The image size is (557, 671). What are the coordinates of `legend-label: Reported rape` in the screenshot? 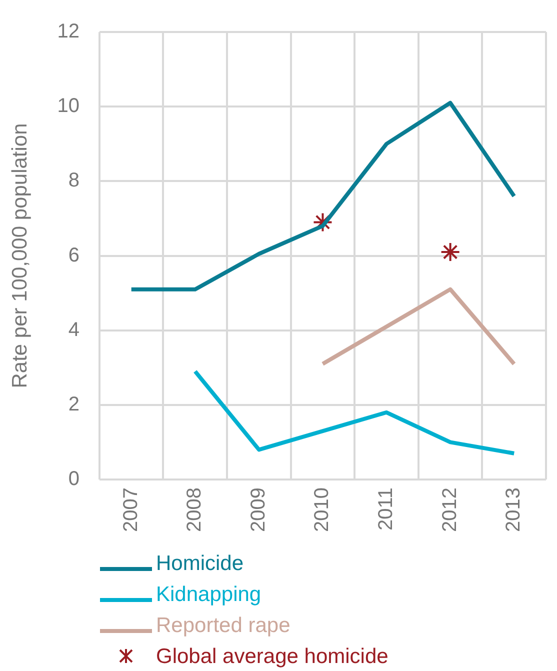 It's located at (223, 626).